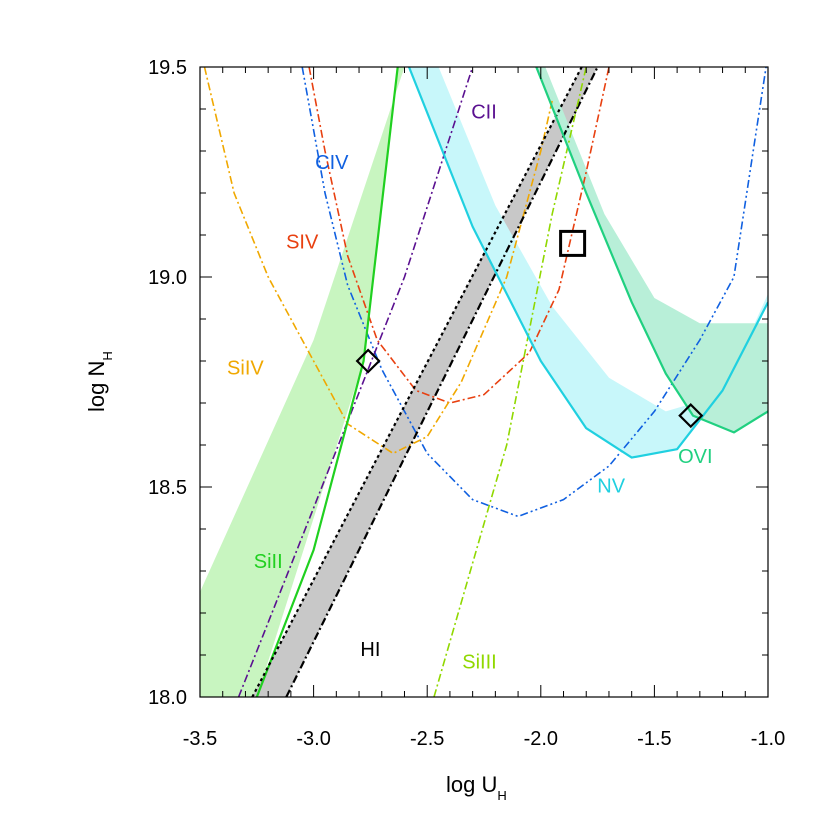 This screenshot has width=830, height=830. I want to click on x-tick-label: -1.0, so click(768, 739).